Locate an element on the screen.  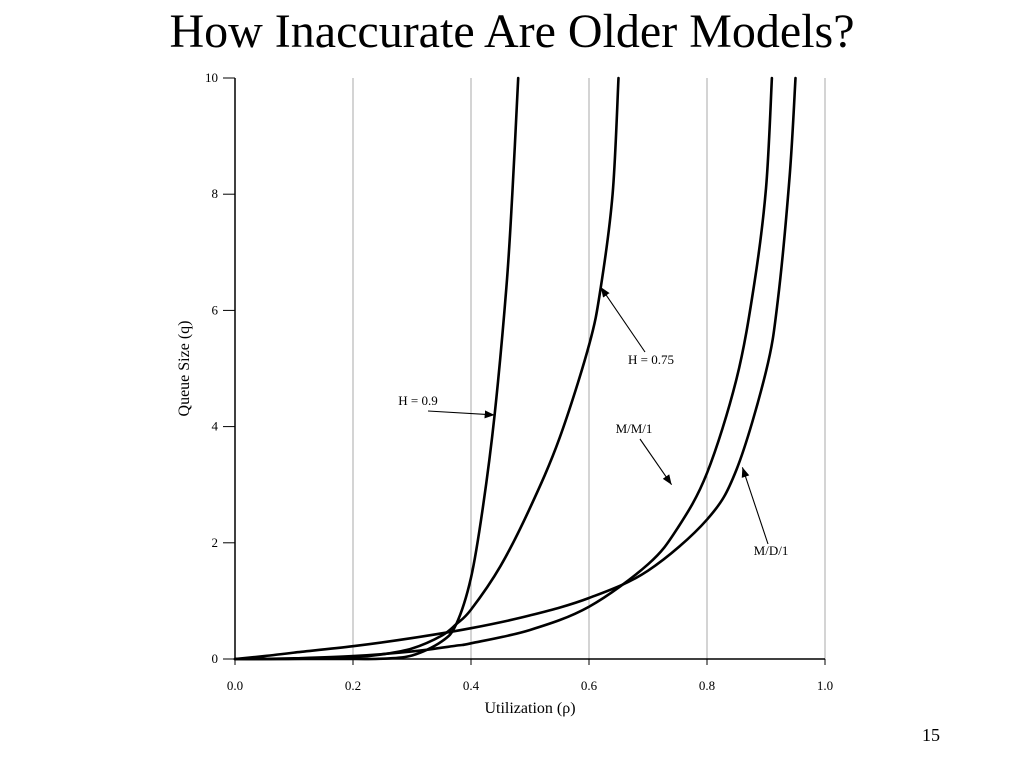
y-tick-label-0: 0 is located at coordinates (215, 658).